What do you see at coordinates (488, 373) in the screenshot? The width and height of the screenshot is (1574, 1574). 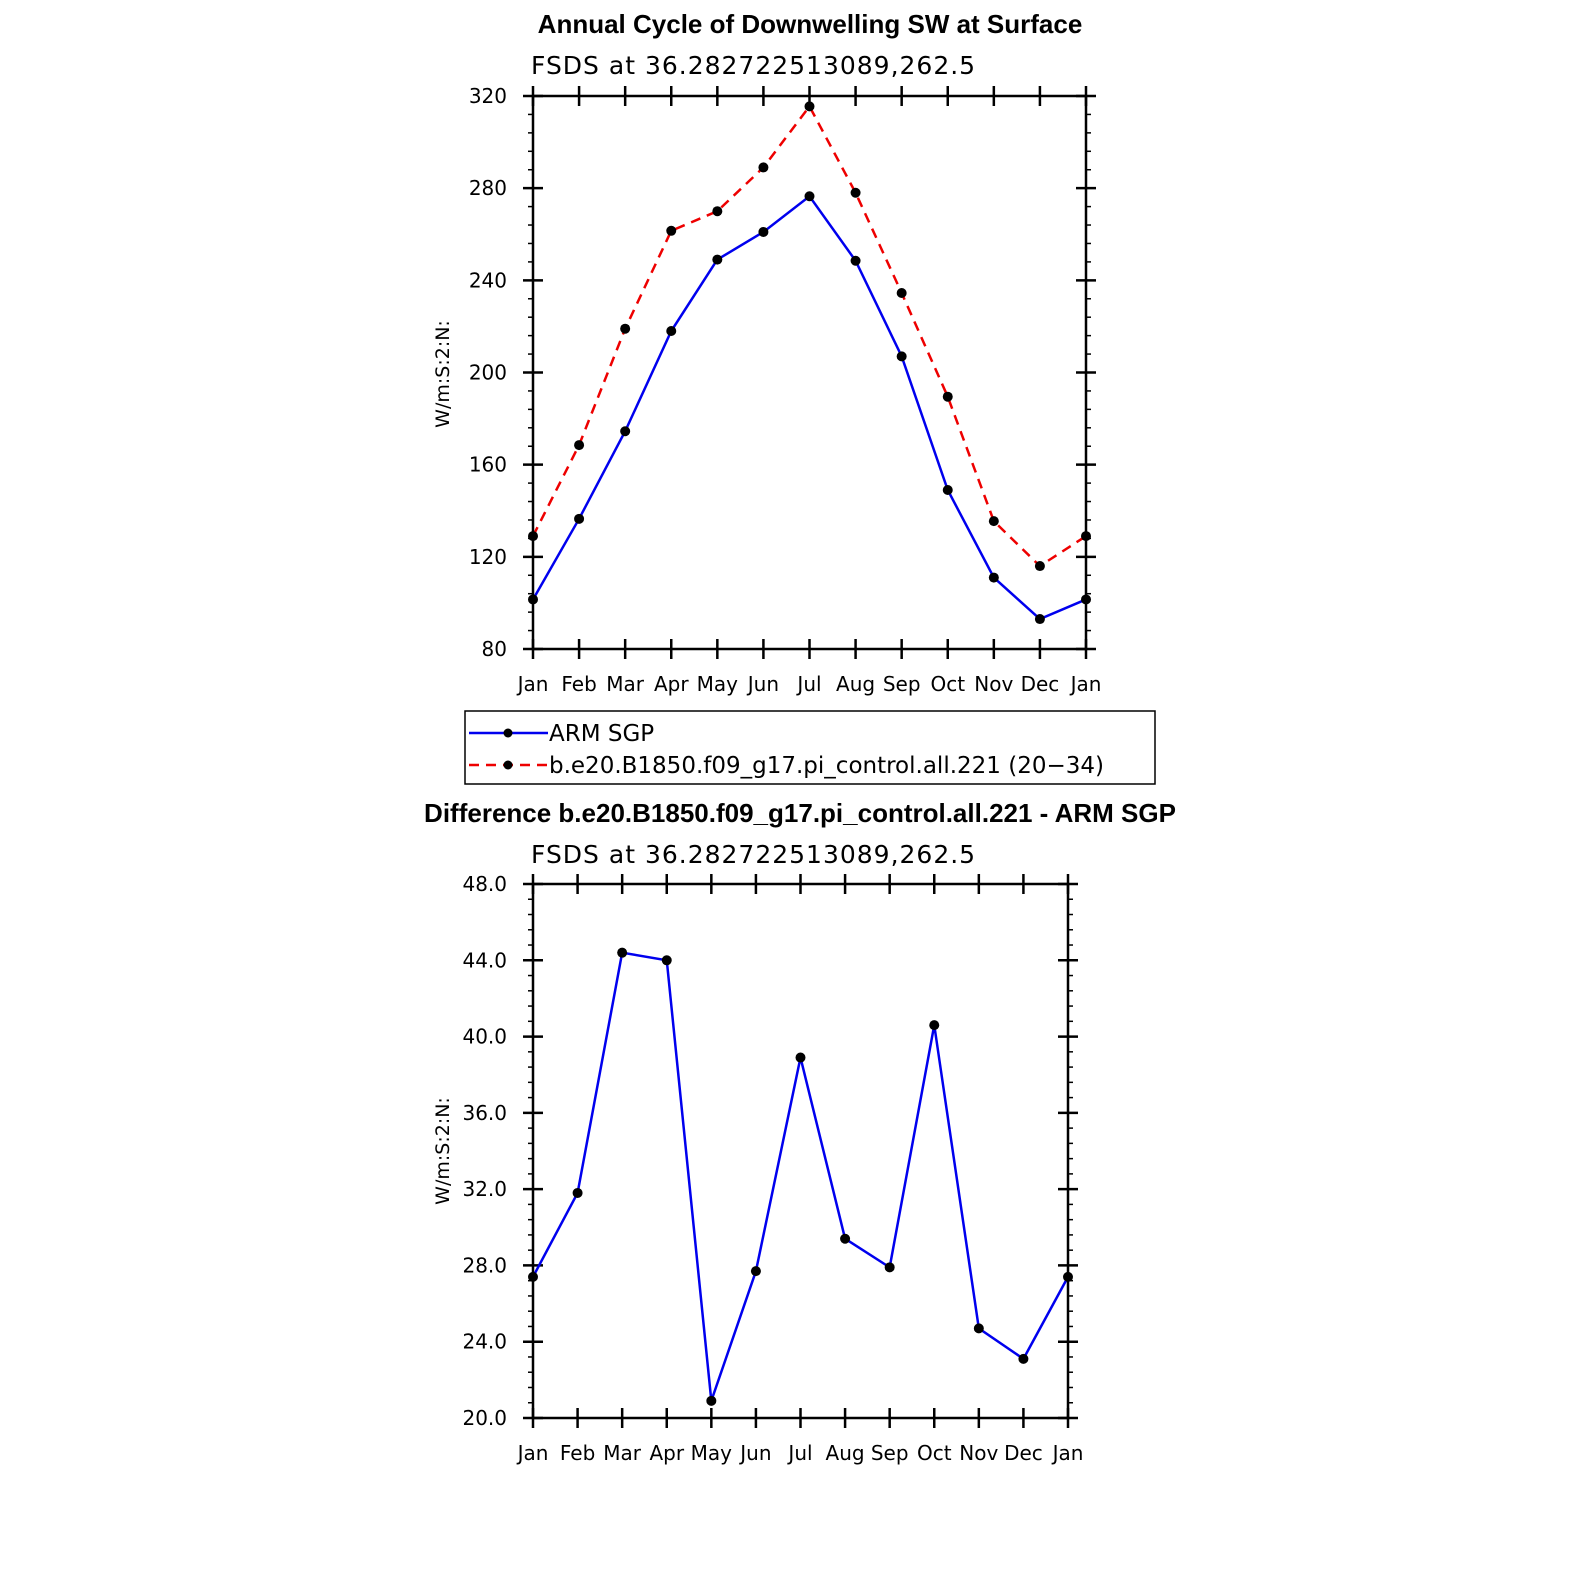 I see `y-tick-label: 200` at bounding box center [488, 373].